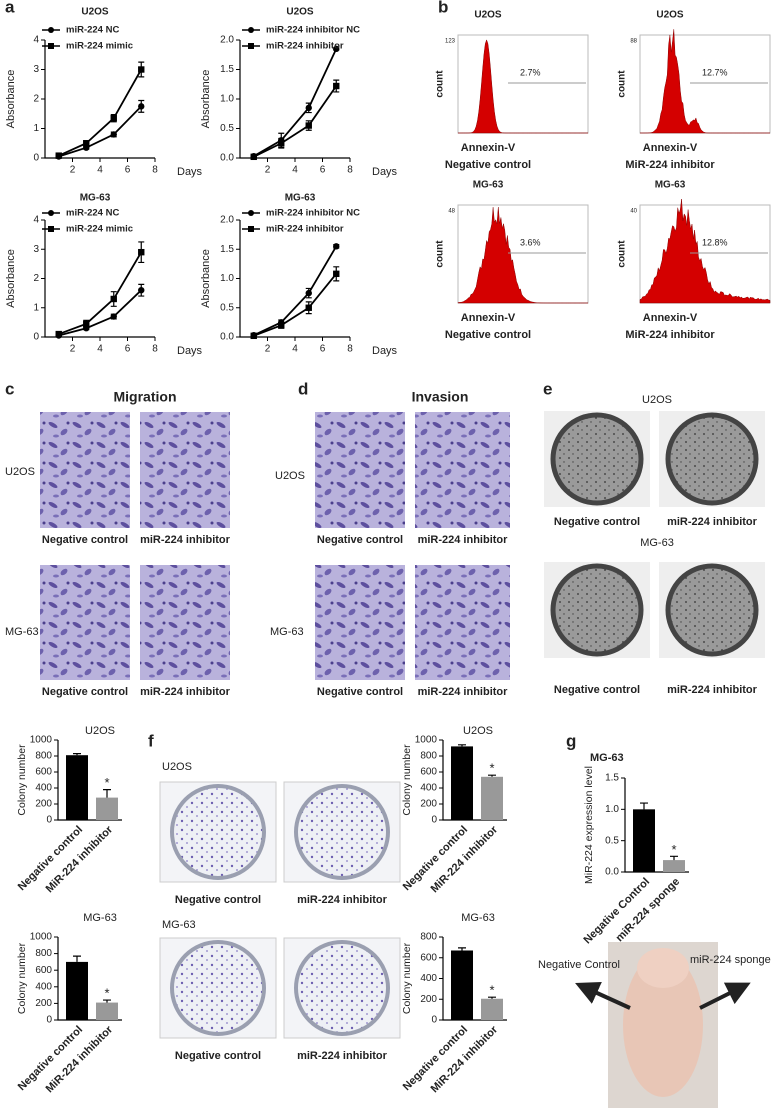  What do you see at coordinates (313, 30) in the screenshot?
I see `legend-label: miR-224 inhibitor NC` at bounding box center [313, 30].